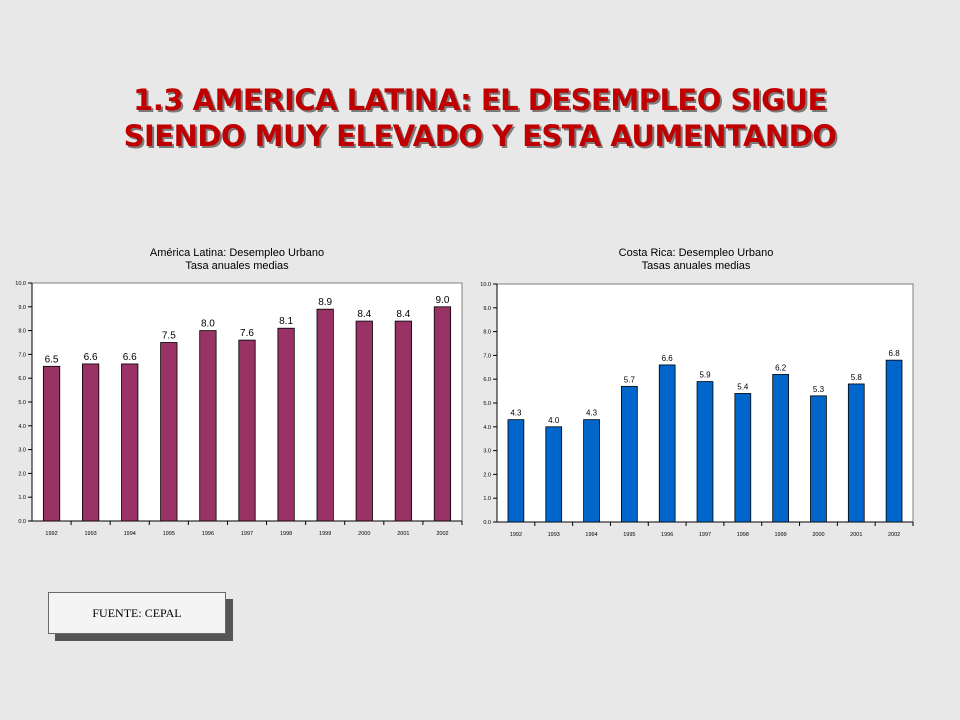  What do you see at coordinates (696, 266) in the screenshot?
I see `chart-subtitle: Tasas anuales medias` at bounding box center [696, 266].